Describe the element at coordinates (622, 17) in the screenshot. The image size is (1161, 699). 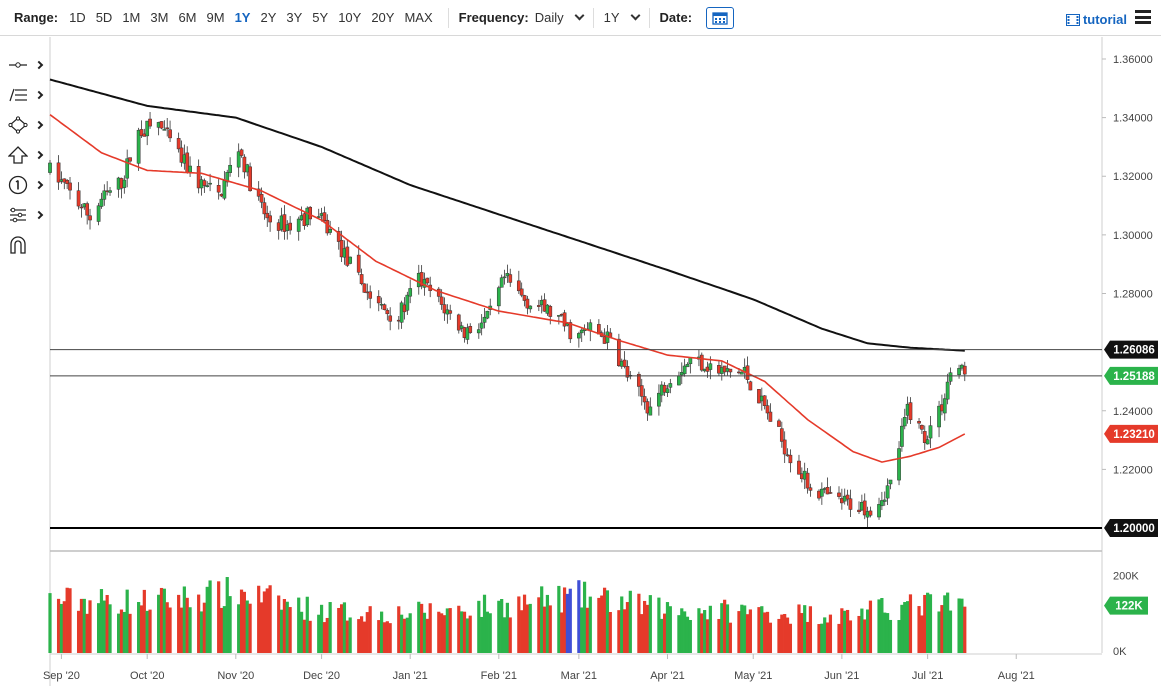
I see `period-dropdown: 1Y` at that location.